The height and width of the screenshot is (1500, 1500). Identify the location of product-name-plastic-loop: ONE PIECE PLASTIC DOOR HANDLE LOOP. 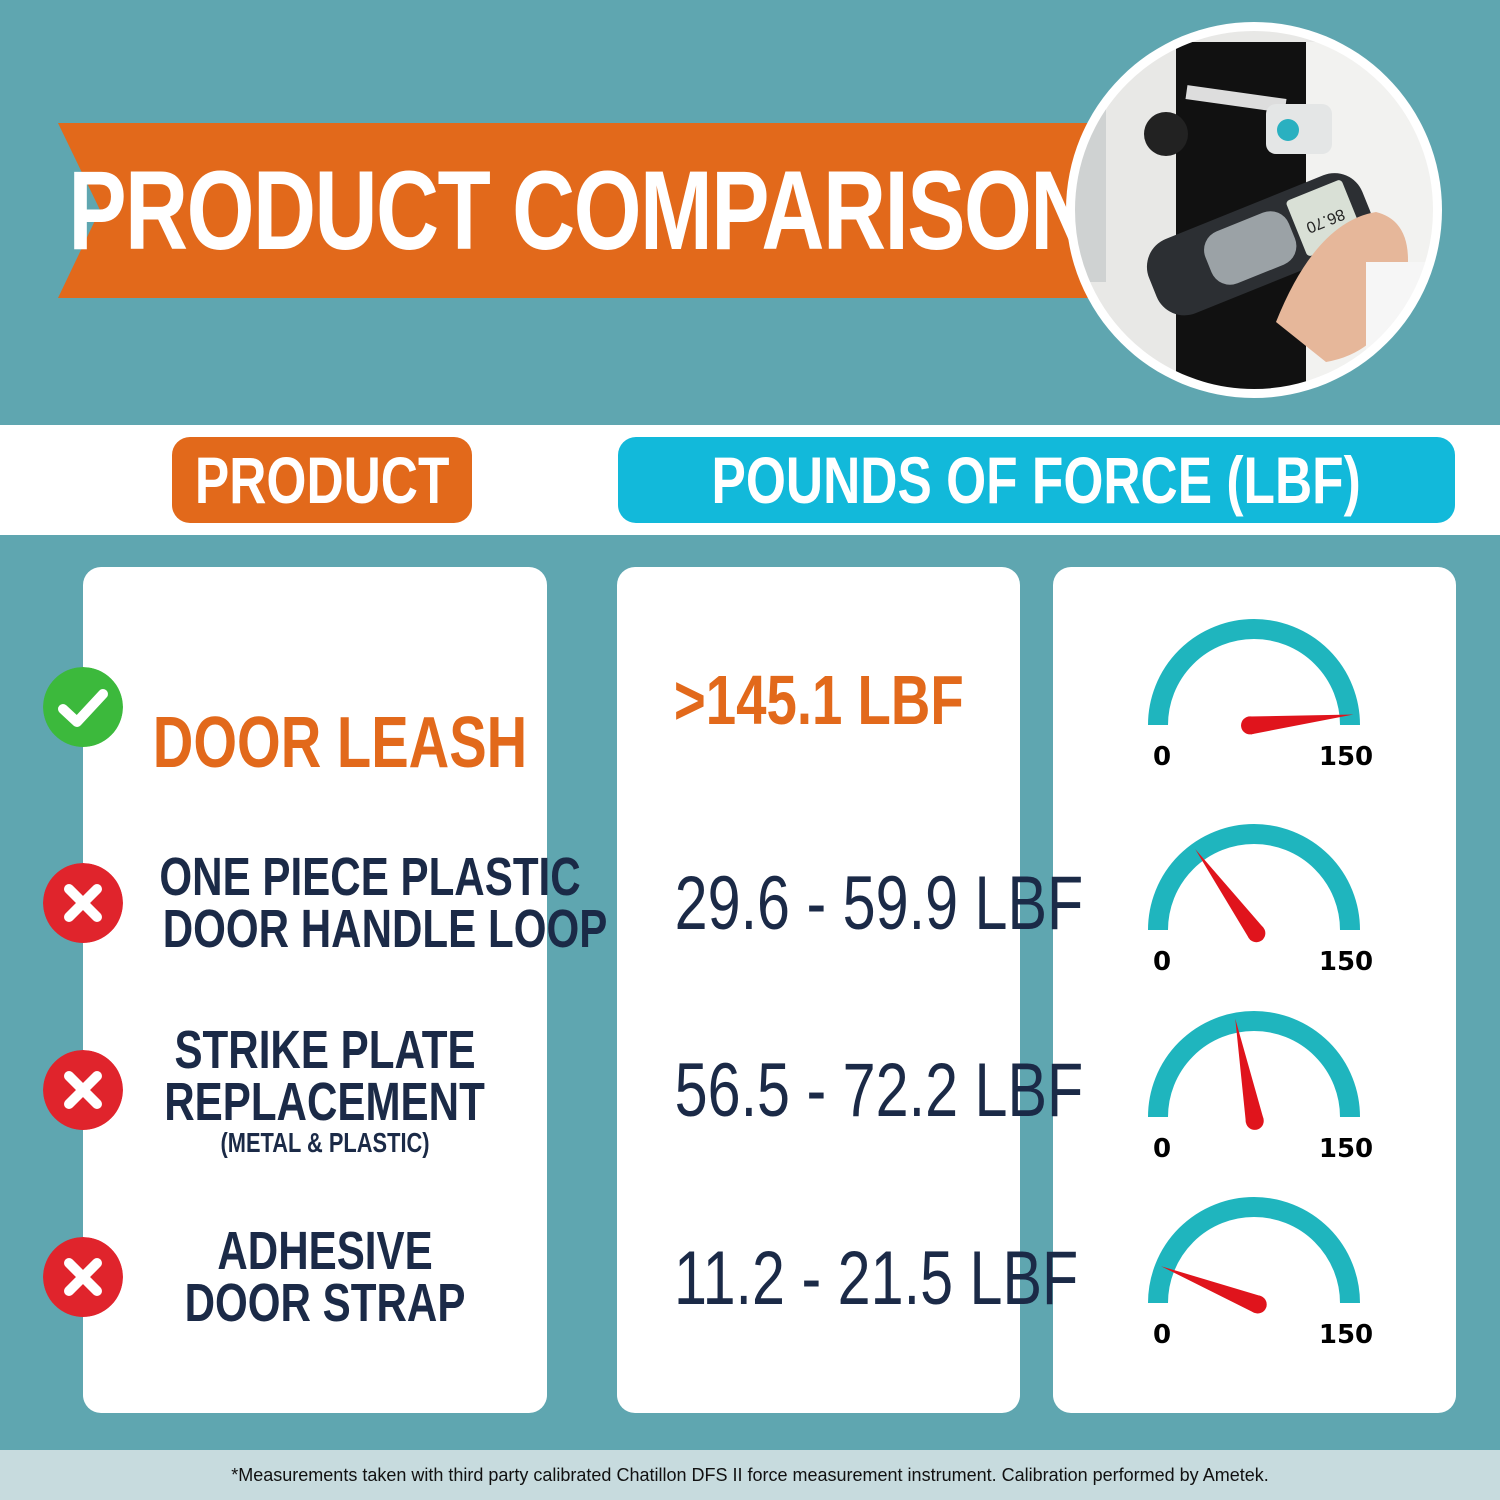
(383, 903).